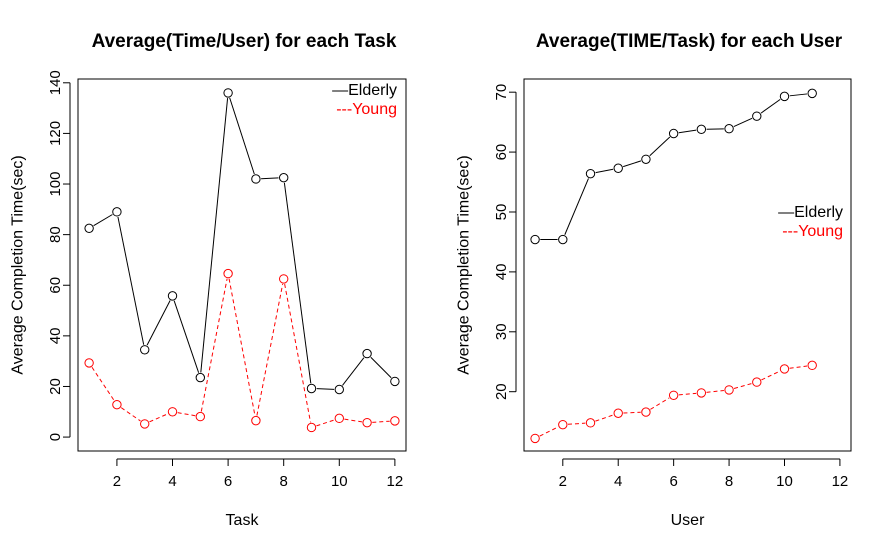 The width and height of the screenshot is (891, 550). What do you see at coordinates (688, 520) in the screenshot?
I see `x-axis-label: User` at bounding box center [688, 520].